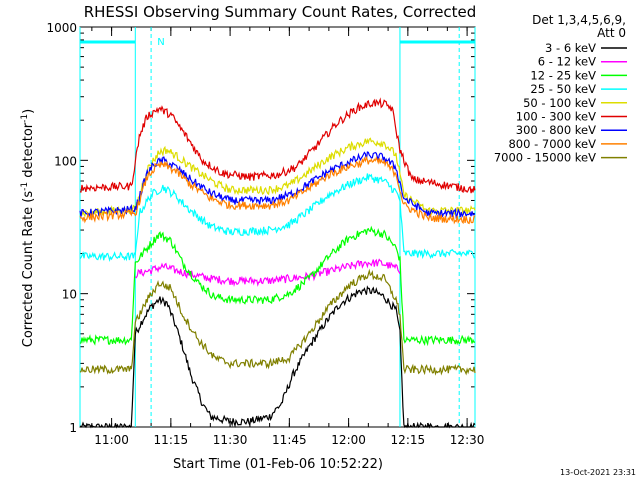 The width and height of the screenshot is (640, 480). I want to click on legend-label-5: 100 - 300 keV, so click(556, 117).